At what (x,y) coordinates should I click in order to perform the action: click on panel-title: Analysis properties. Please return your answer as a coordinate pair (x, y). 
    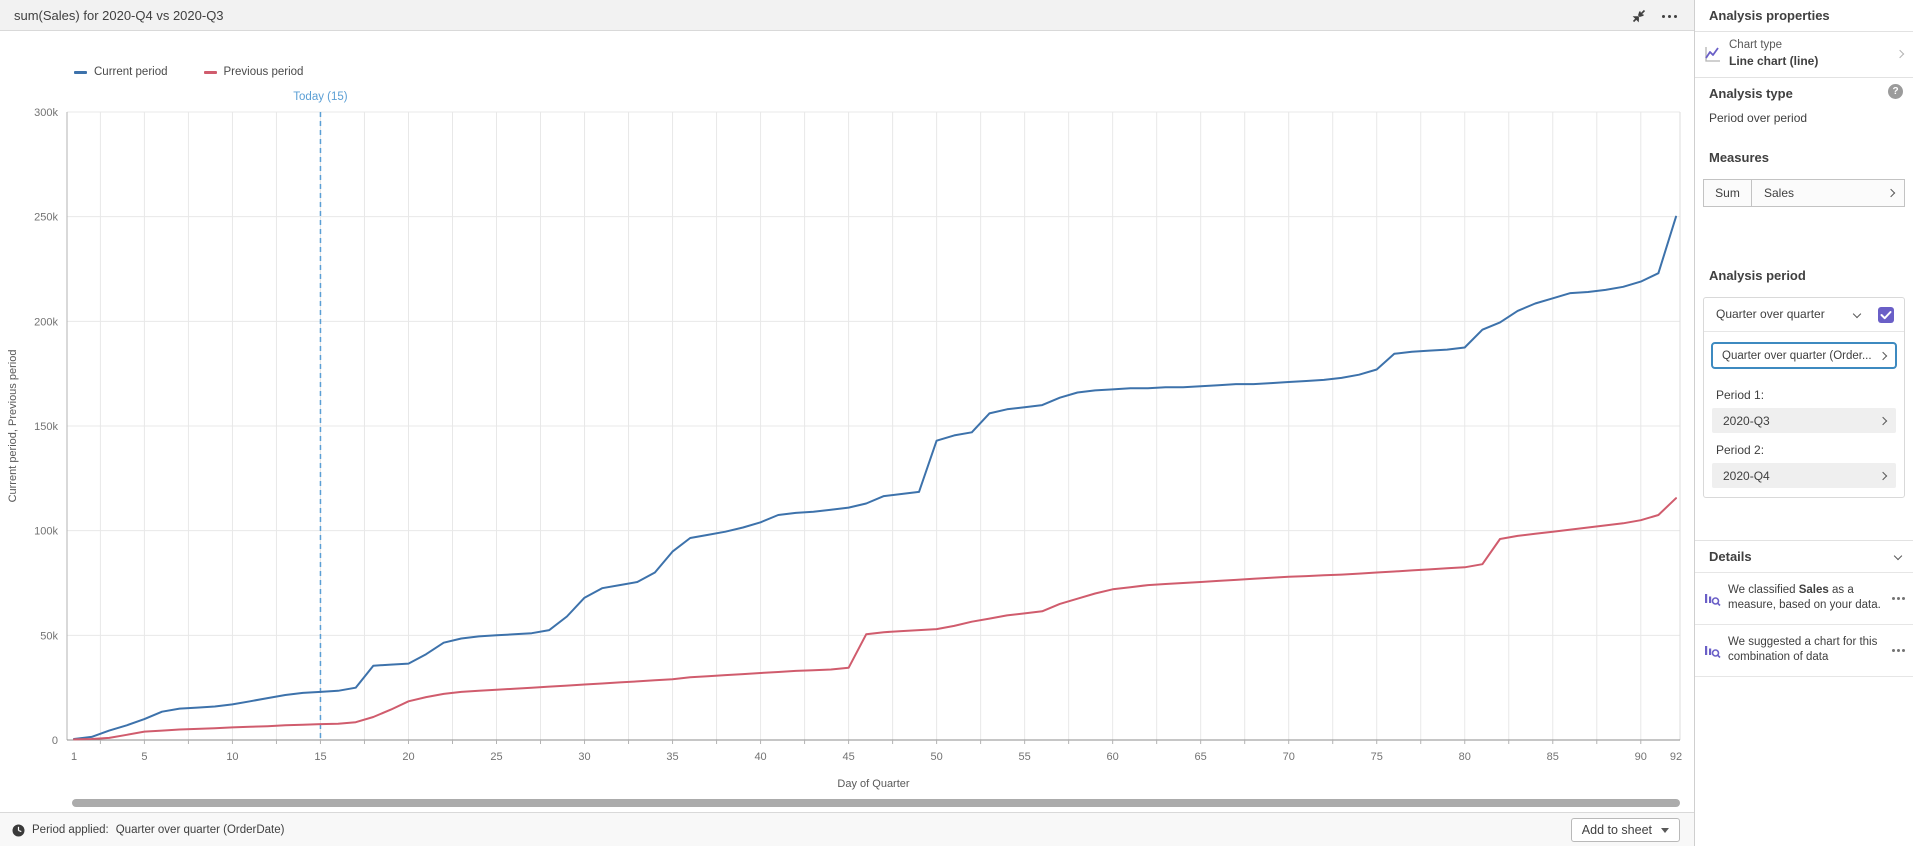
    Looking at the image, I should click on (1769, 15).